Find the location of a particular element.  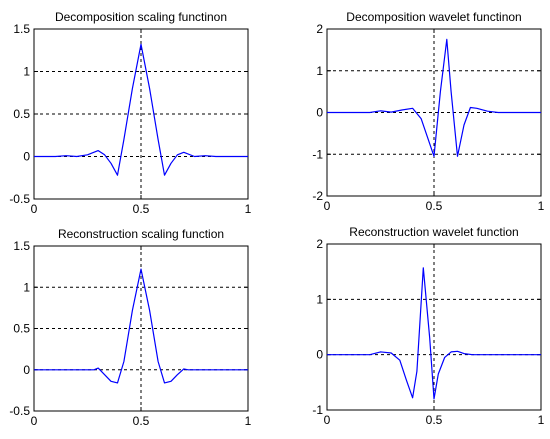

subplot-title: Decomposition scaling functinon is located at coordinates (141, 17).